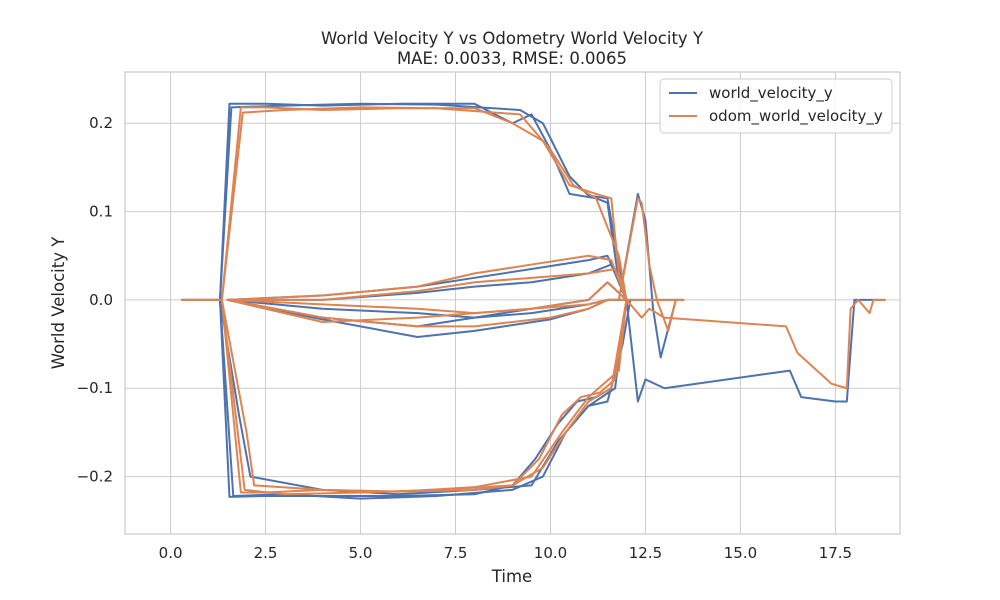  I want to click on y-tick-label: −0.1, so click(95, 388).